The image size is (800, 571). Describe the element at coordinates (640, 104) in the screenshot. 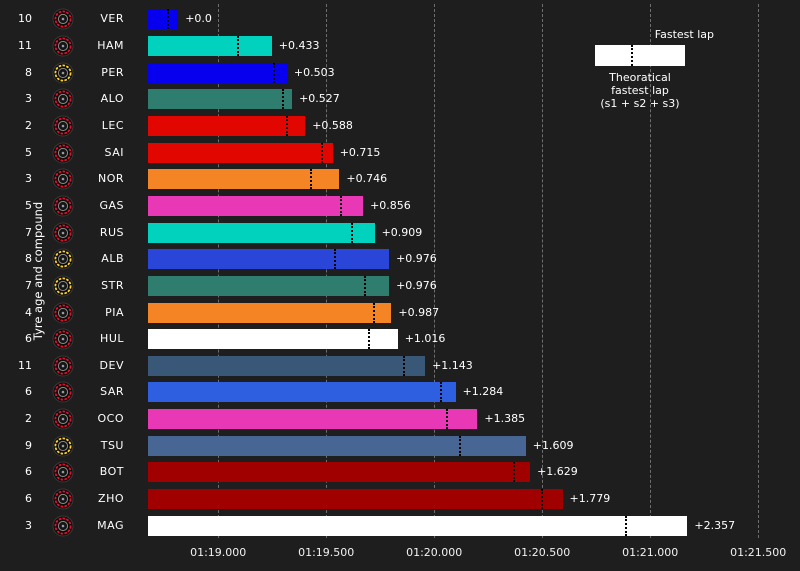

I see `legend-theoretical-line3: (s1 + s2 + s3)` at that location.